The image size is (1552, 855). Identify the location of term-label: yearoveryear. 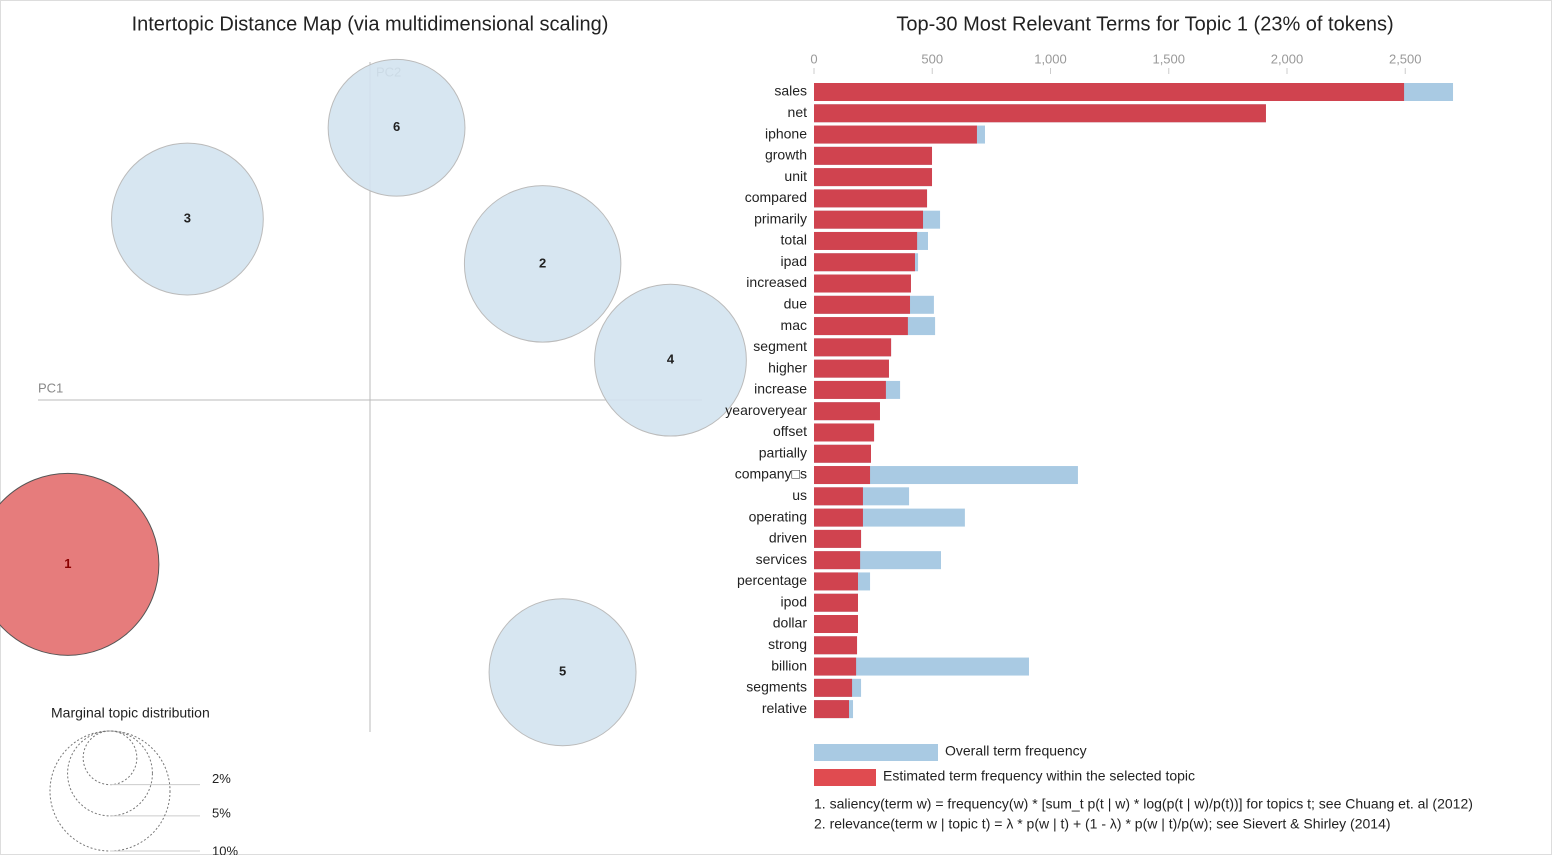
(766, 410).